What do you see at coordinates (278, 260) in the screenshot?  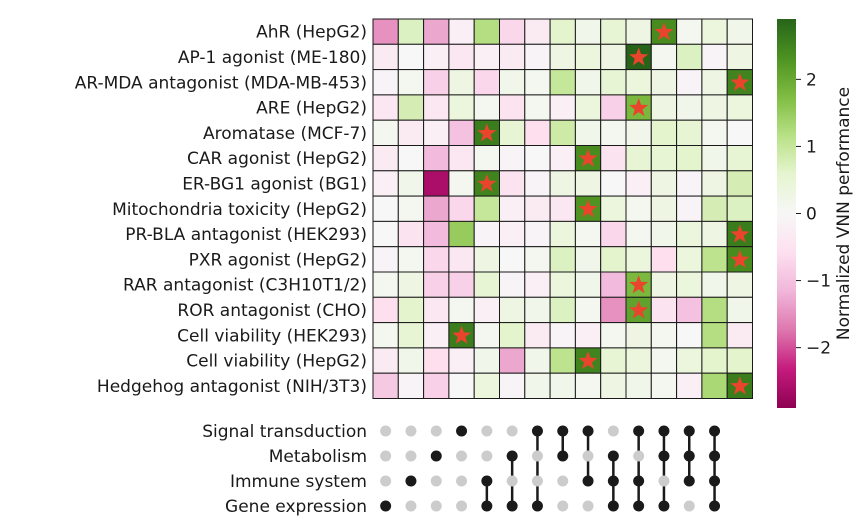 I see `row-label: PXR agonist (HepG2)` at bounding box center [278, 260].